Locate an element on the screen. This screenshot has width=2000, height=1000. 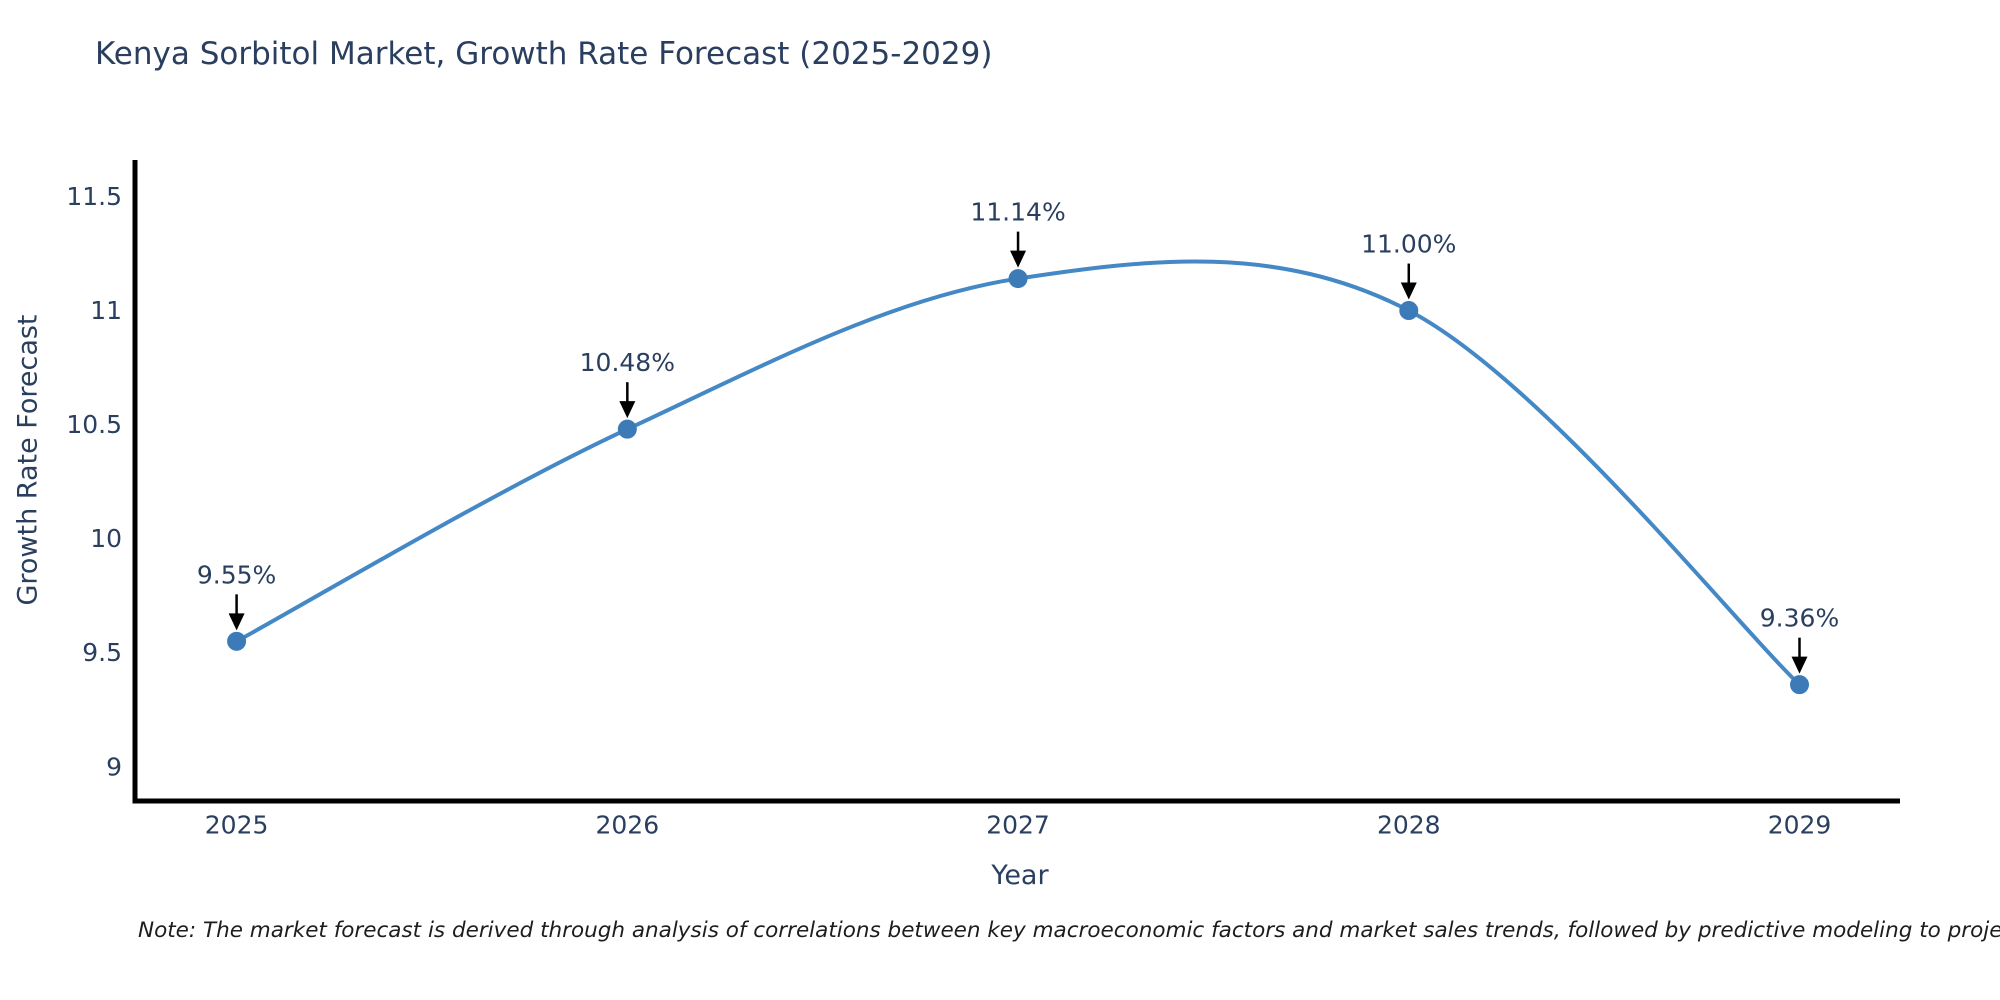
y-tick-label: 9 is located at coordinates (114, 766).